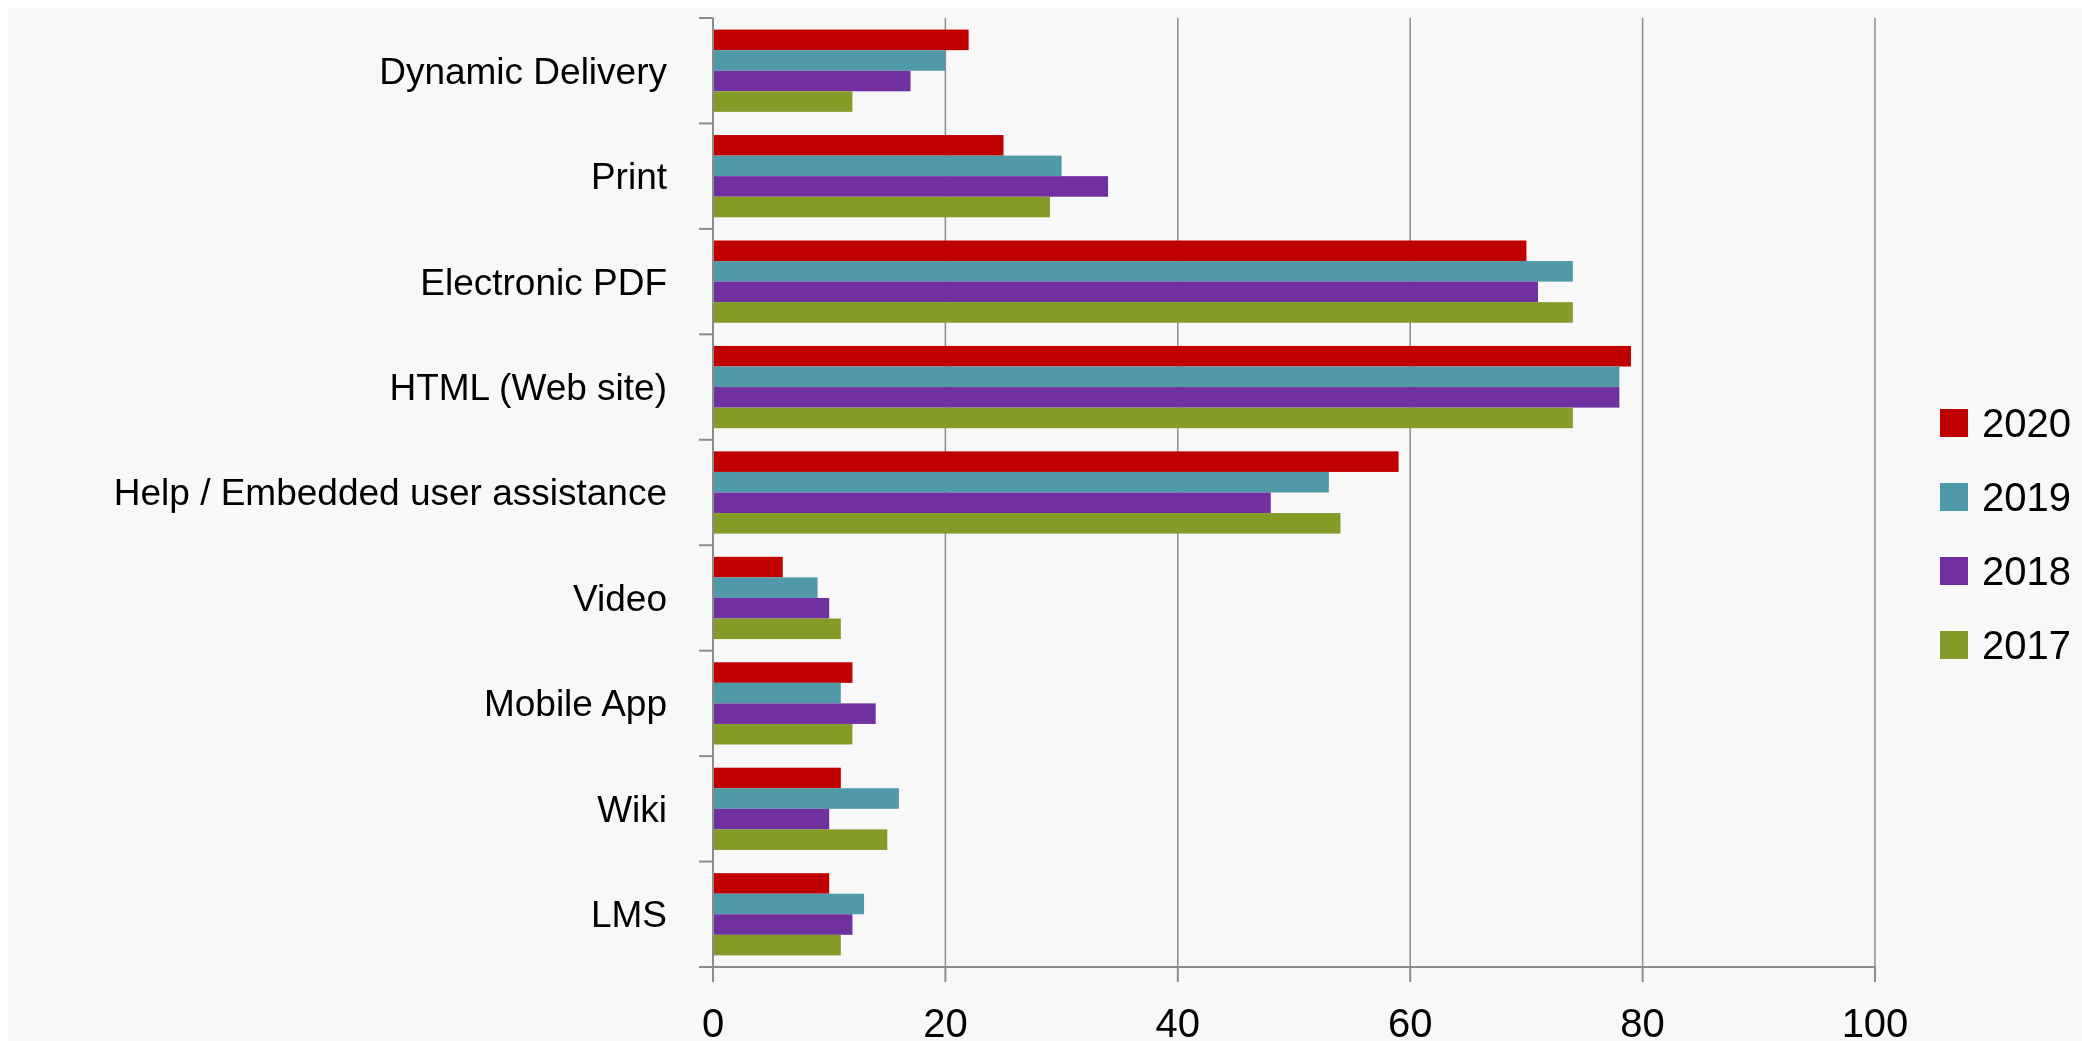 The width and height of the screenshot is (2082, 1041). Describe the element at coordinates (528, 388) in the screenshot. I see `y-tick-label: HTML (Web site)` at that location.